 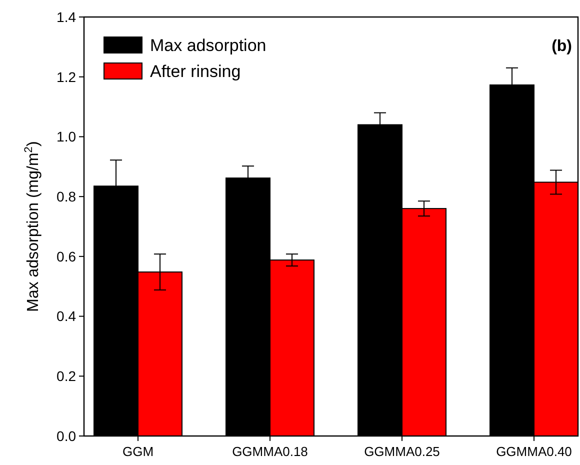 I want to click on y-tick-label: 0.6, so click(x=66, y=256).